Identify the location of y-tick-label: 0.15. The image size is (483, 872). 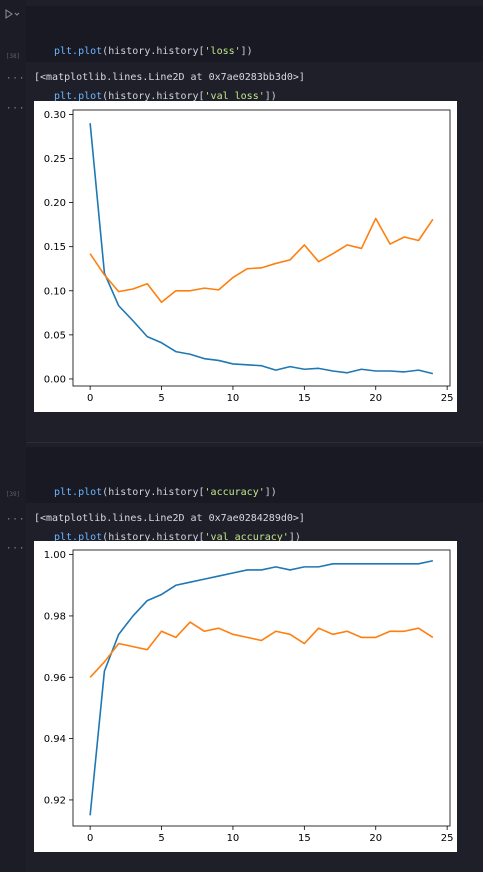
(55, 247).